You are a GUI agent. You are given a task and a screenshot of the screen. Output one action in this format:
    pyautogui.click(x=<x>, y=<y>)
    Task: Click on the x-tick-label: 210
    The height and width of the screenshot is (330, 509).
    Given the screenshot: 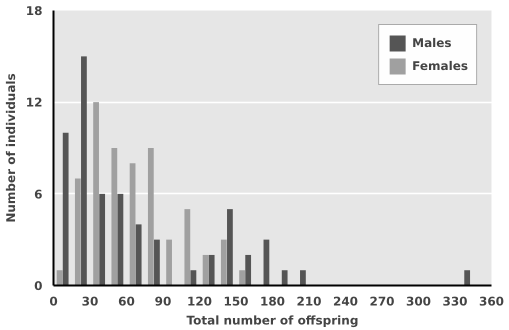 What is the action you would take?
    pyautogui.click(x=309, y=301)
    